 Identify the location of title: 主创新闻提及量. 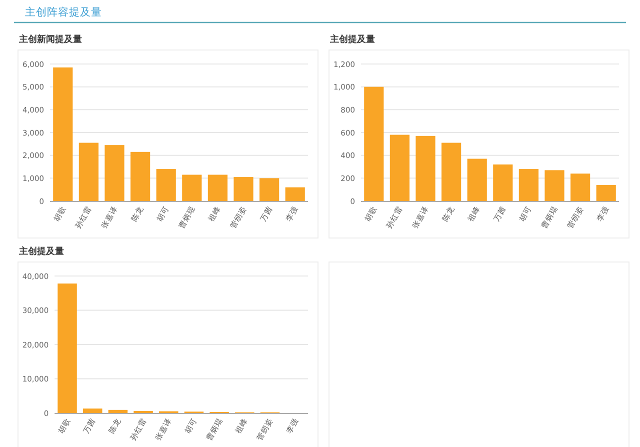
(50, 40).